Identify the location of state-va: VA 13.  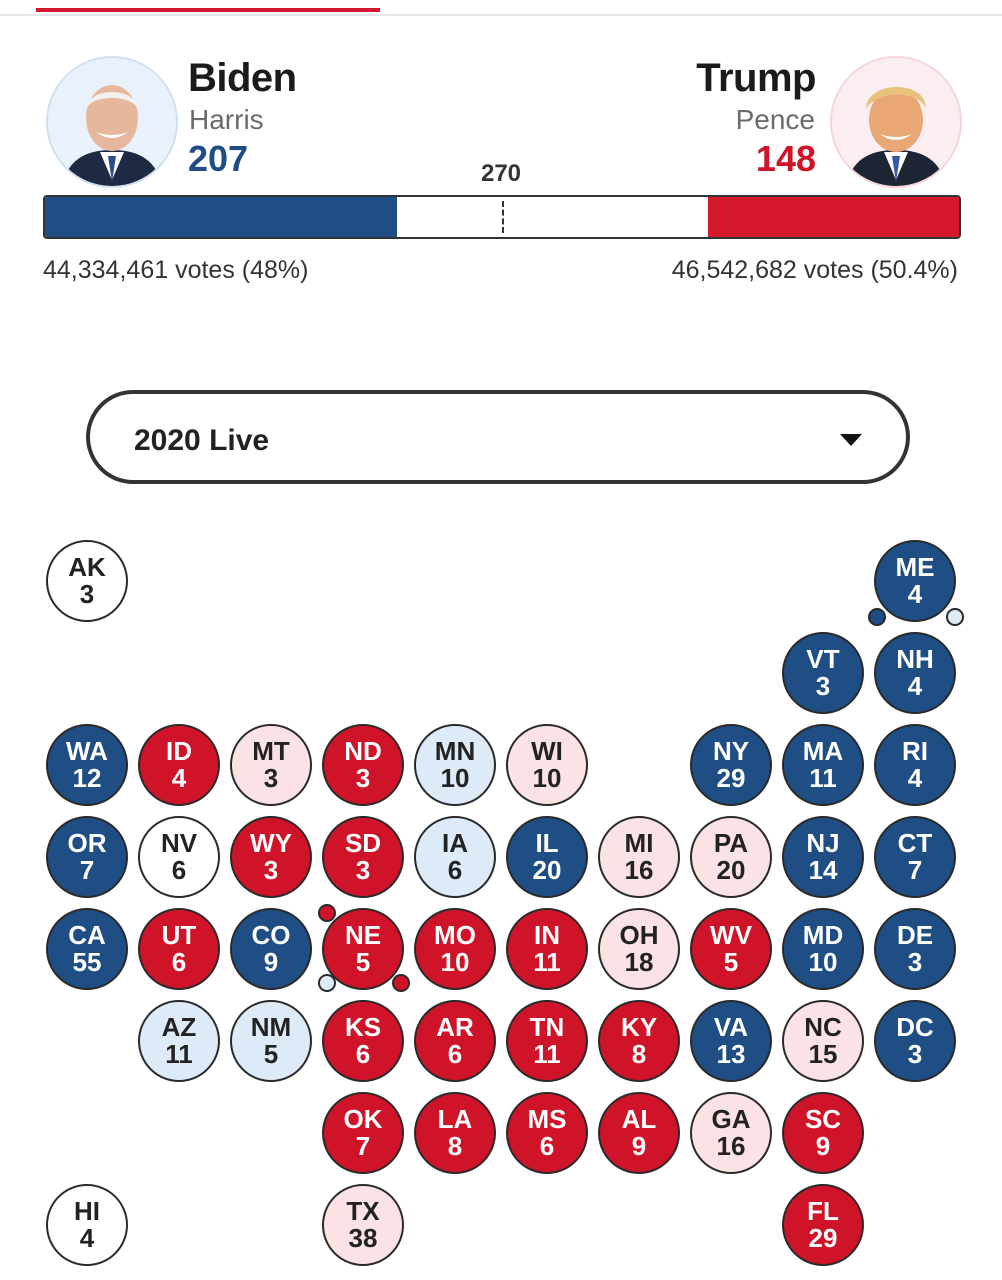
(731, 1041).